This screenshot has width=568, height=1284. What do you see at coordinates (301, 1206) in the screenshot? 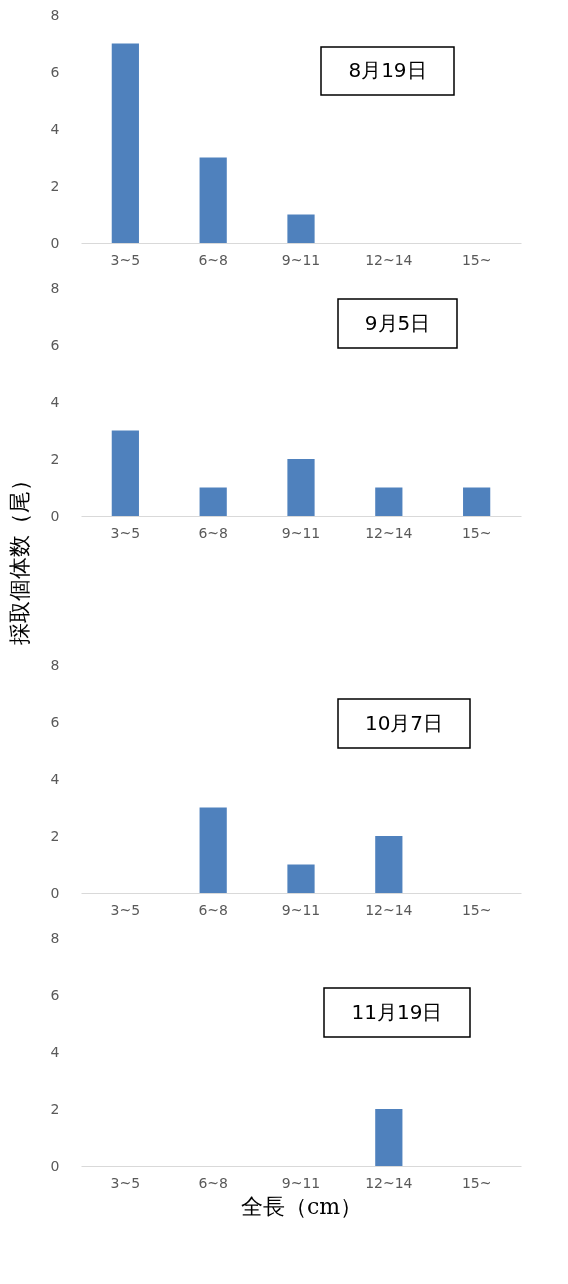
I see `x-axis-title: 全長（cm）` at bounding box center [301, 1206].